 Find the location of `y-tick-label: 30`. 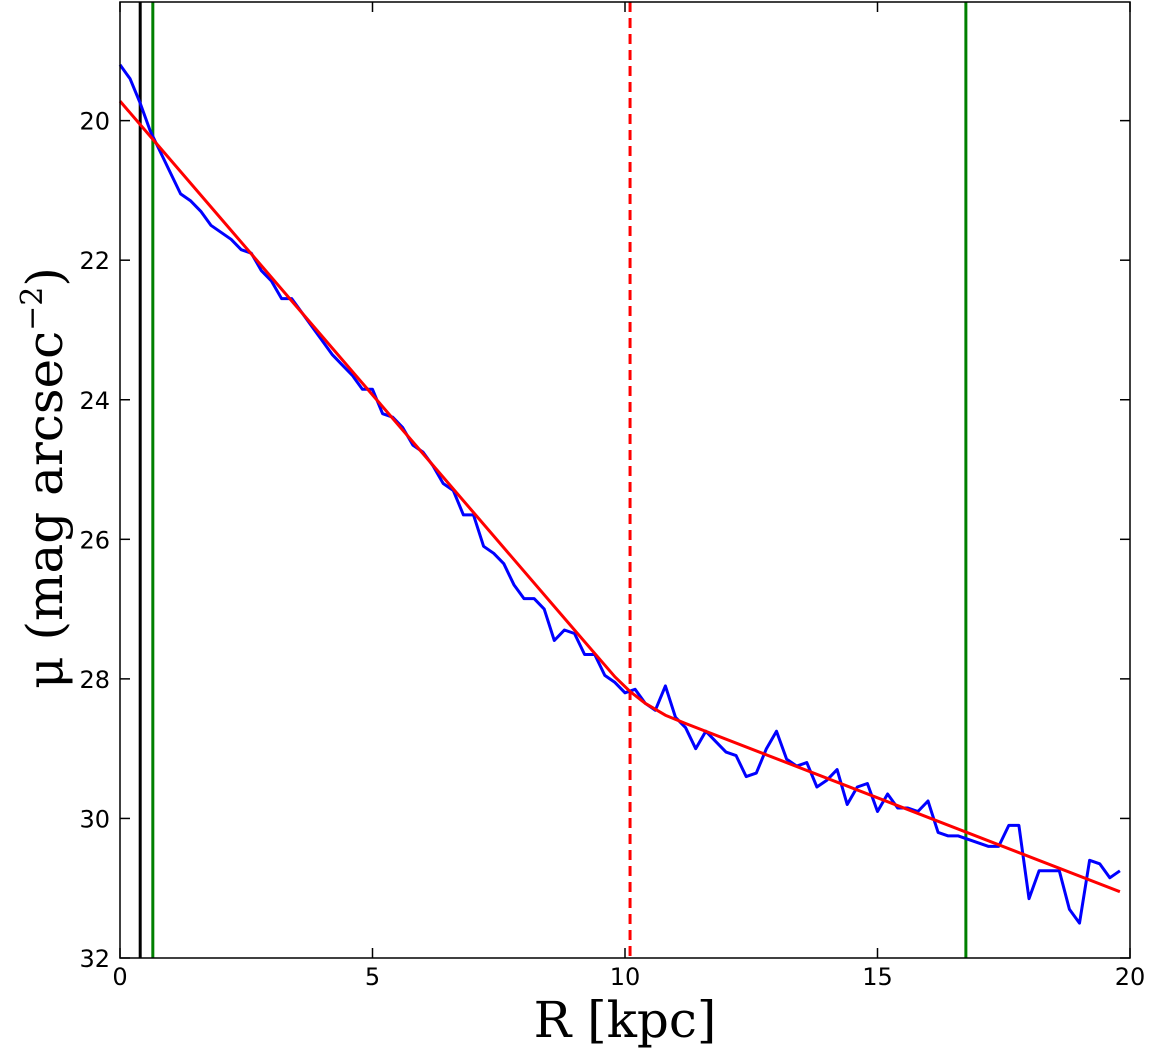

y-tick-label: 30 is located at coordinates (94, 819).